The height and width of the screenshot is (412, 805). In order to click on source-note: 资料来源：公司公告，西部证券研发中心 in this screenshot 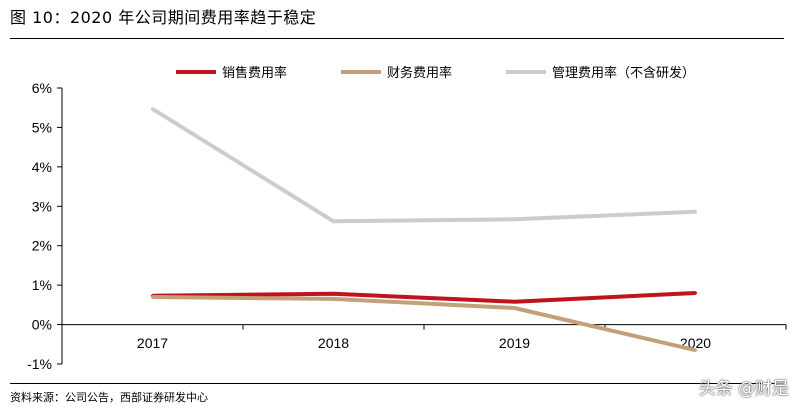, I will do `click(109, 397)`.